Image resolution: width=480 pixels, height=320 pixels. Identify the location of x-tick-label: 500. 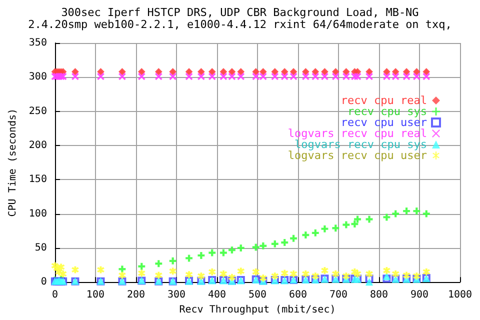
(257, 295).